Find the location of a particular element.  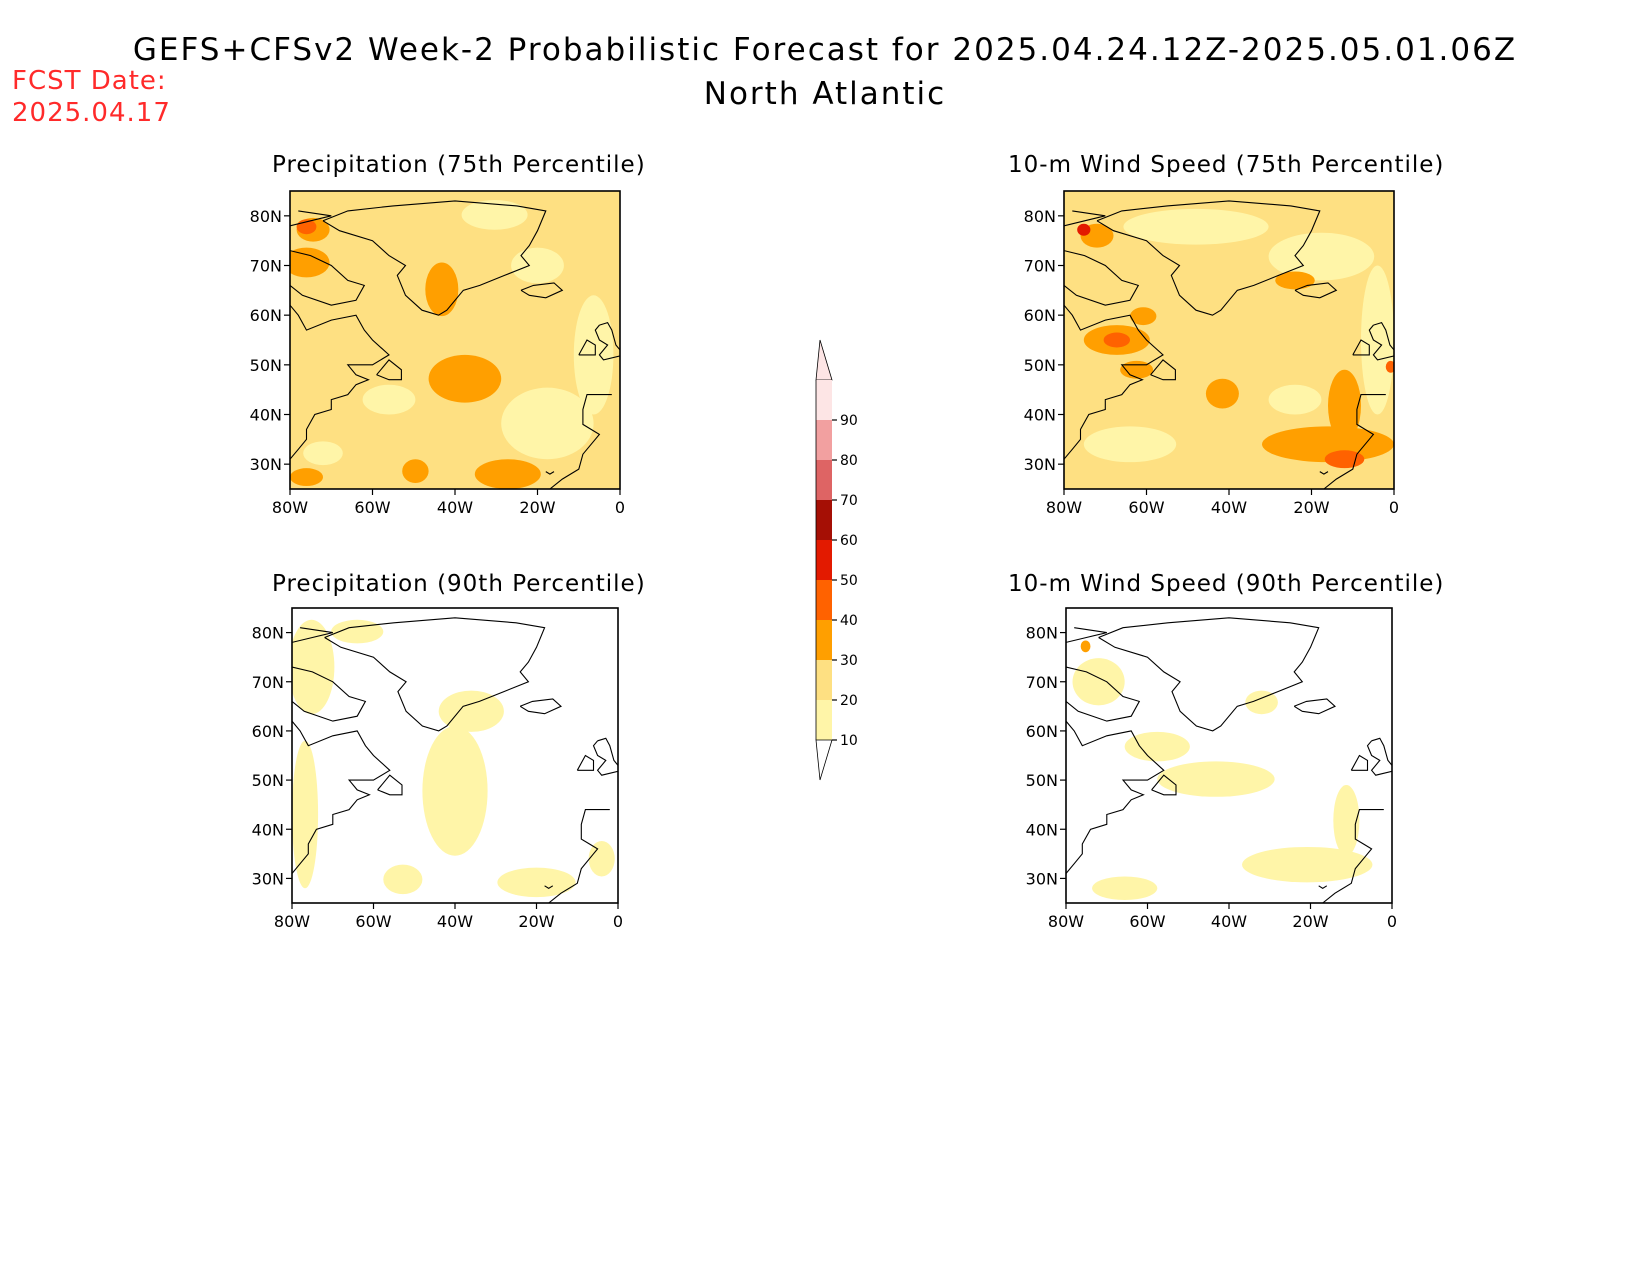

map-panel-p90: 80N 70N 60N 50N 40N 30N 80W 60W 40W 20W 0 is located at coordinates (437, 769).